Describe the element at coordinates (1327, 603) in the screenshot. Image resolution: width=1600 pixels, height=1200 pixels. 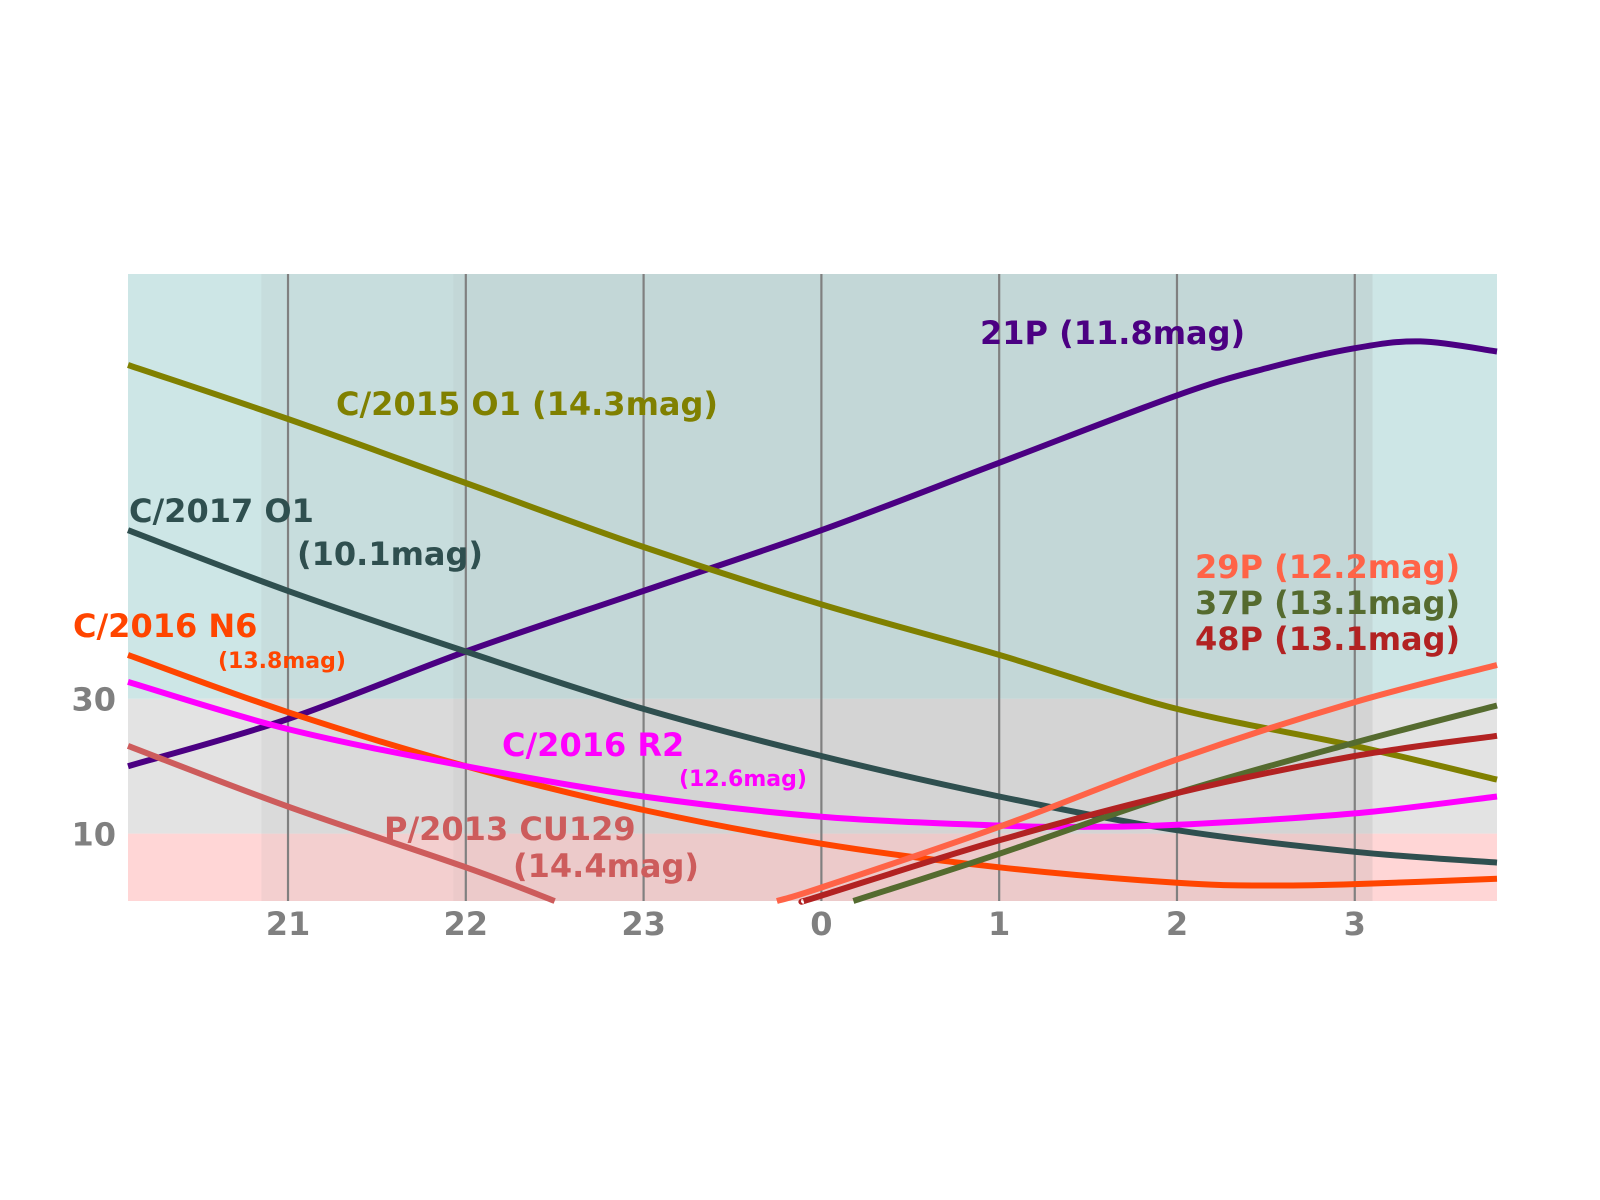
I see `label-37p: 37P (13.1mag)` at that location.